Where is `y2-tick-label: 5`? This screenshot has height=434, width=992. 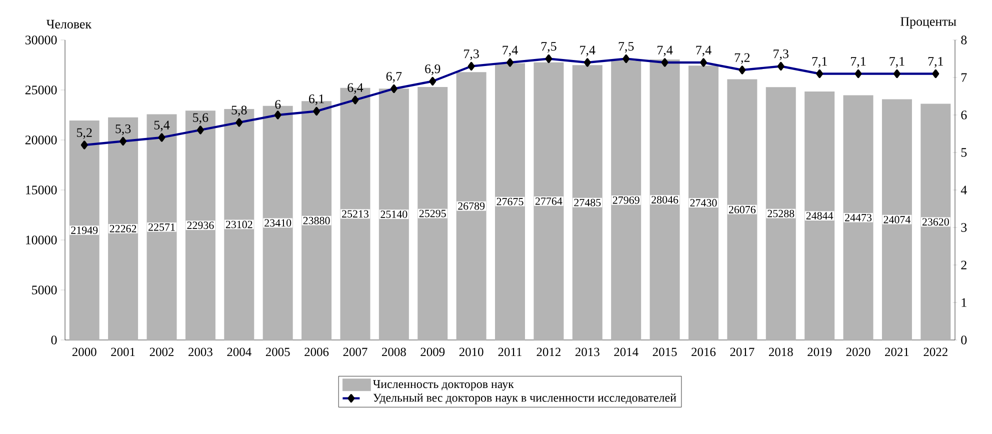 y2-tick-label: 5 is located at coordinates (964, 152).